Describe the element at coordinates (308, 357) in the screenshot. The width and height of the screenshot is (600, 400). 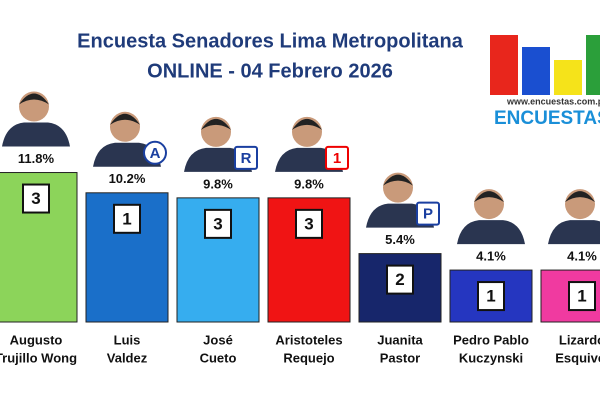
I see `x-tick-label: Requejo` at that location.